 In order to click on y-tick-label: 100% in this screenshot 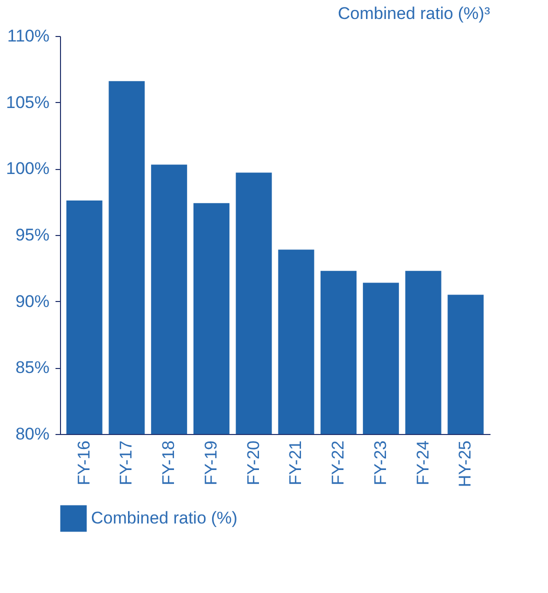, I will do `click(28, 168)`.